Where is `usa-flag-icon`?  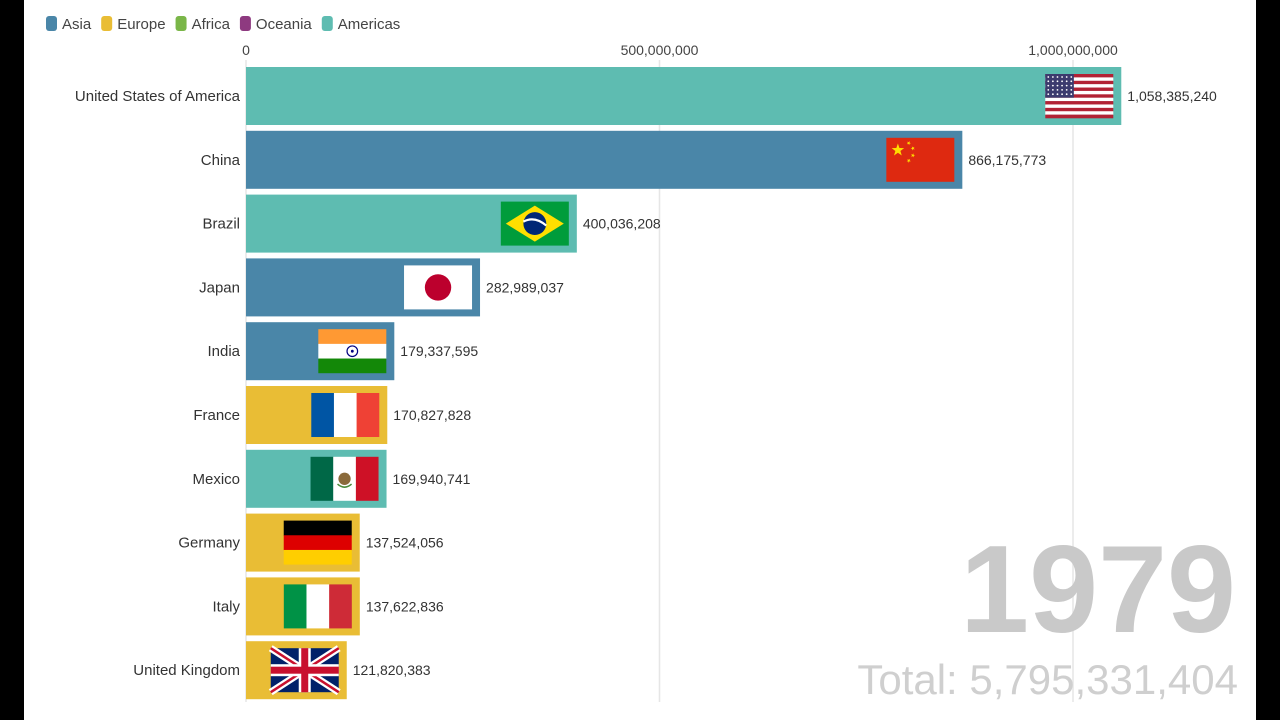 usa-flag-icon is located at coordinates (1079, 96).